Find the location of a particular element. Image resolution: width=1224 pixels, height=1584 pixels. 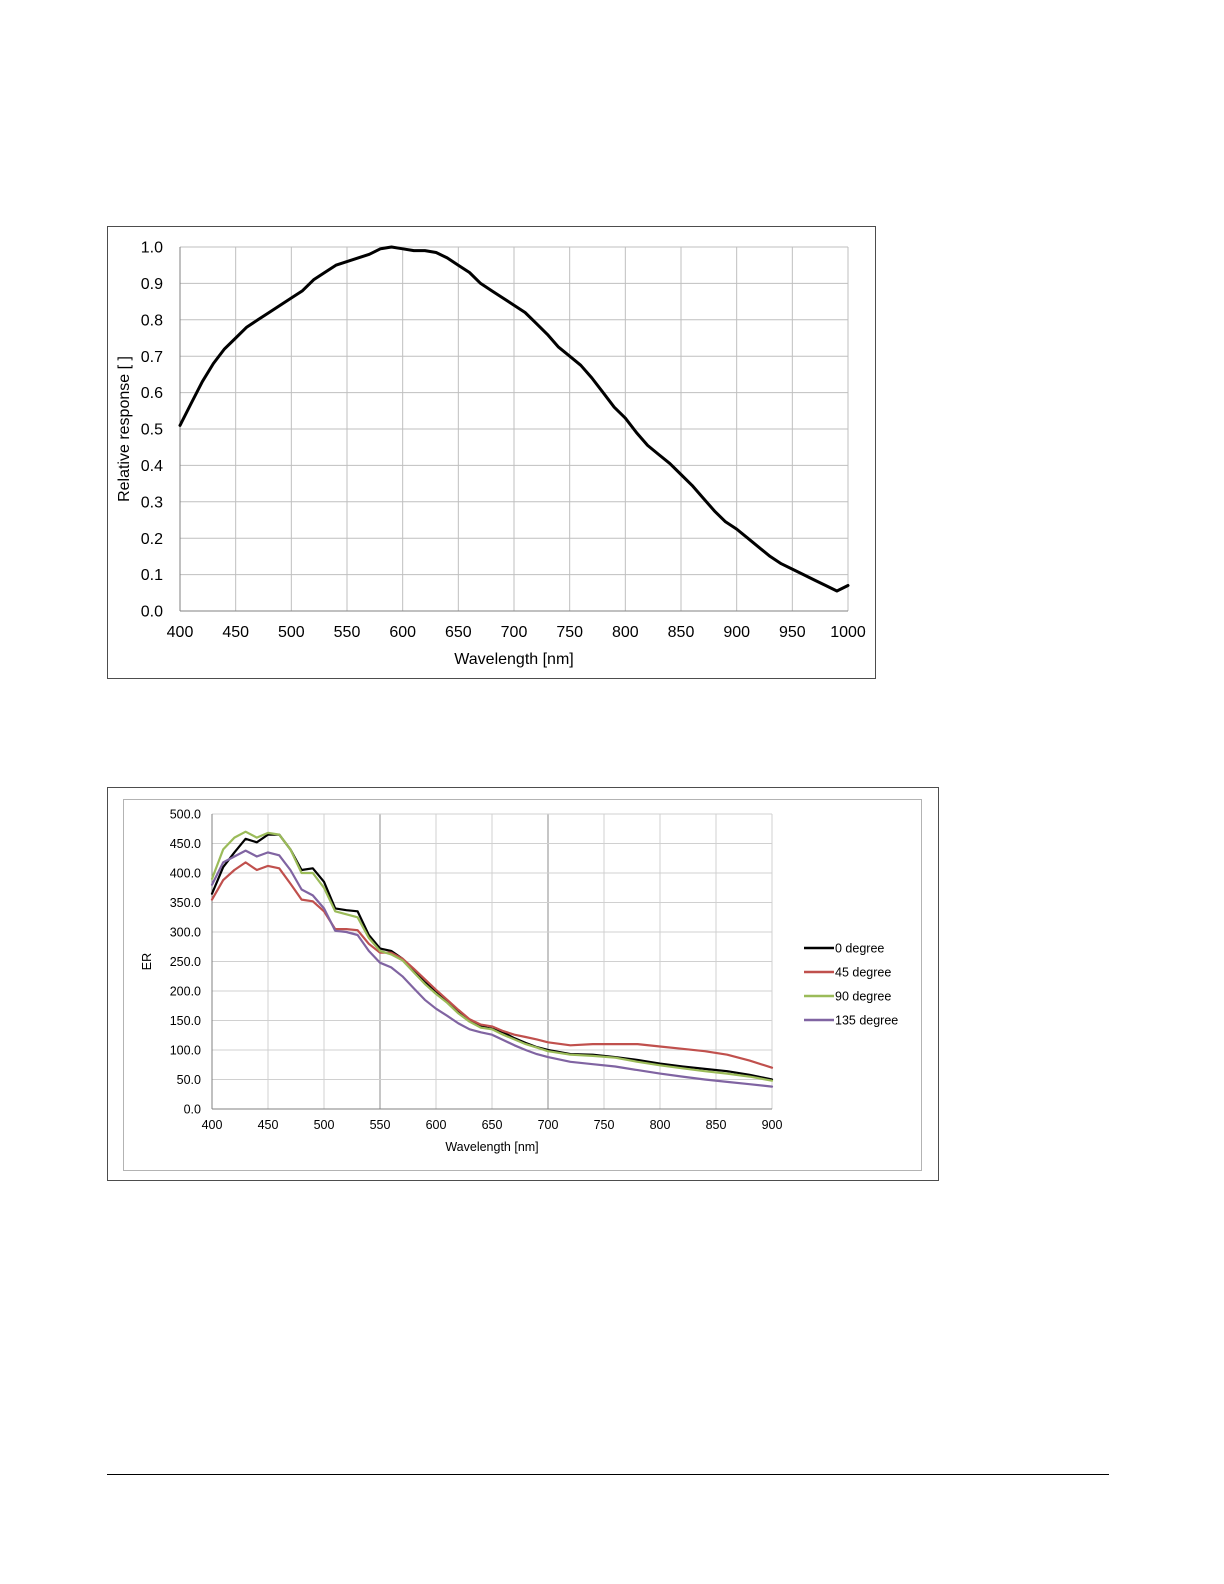

y-tick-label: 0.7 is located at coordinates (152, 357).